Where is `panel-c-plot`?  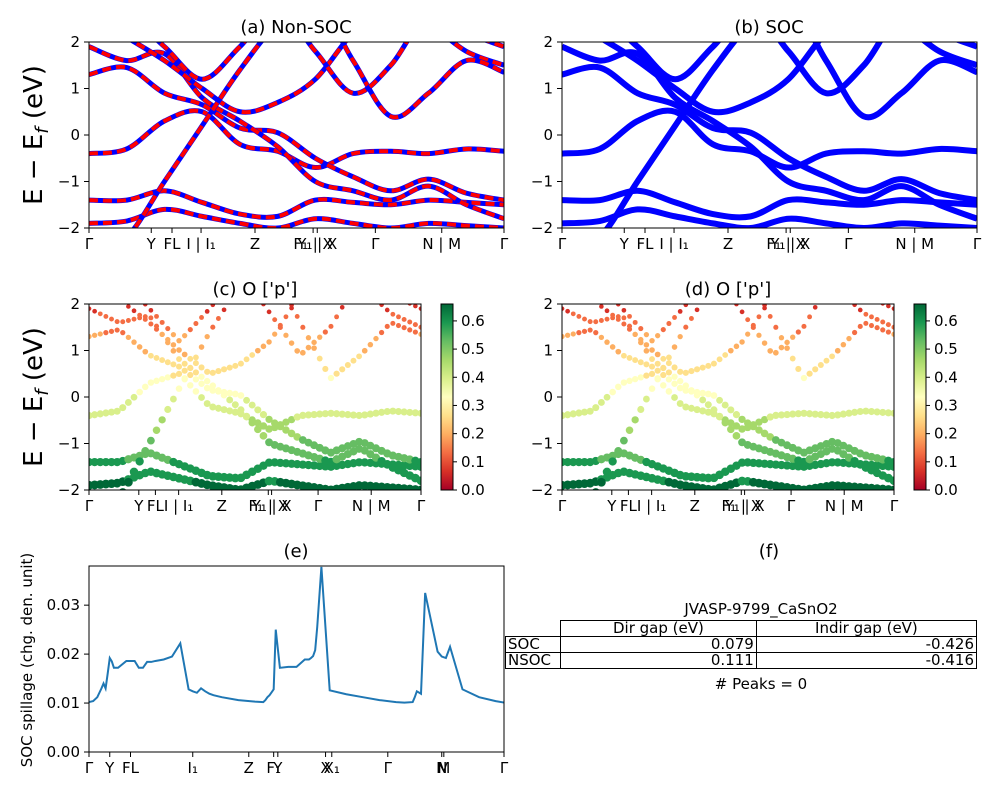
panel-c-plot is located at coordinates (255, 387).